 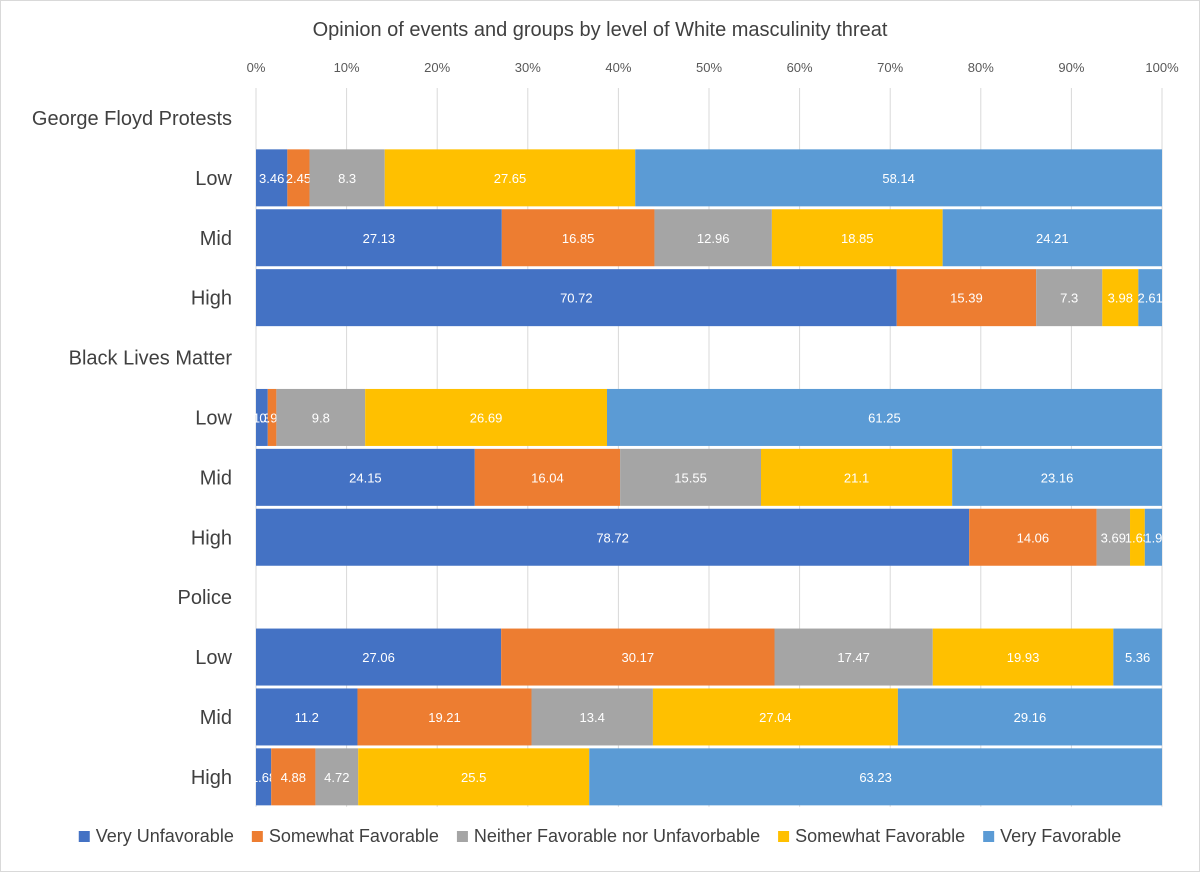 I want to click on data-label: 63.23, so click(x=875, y=777).